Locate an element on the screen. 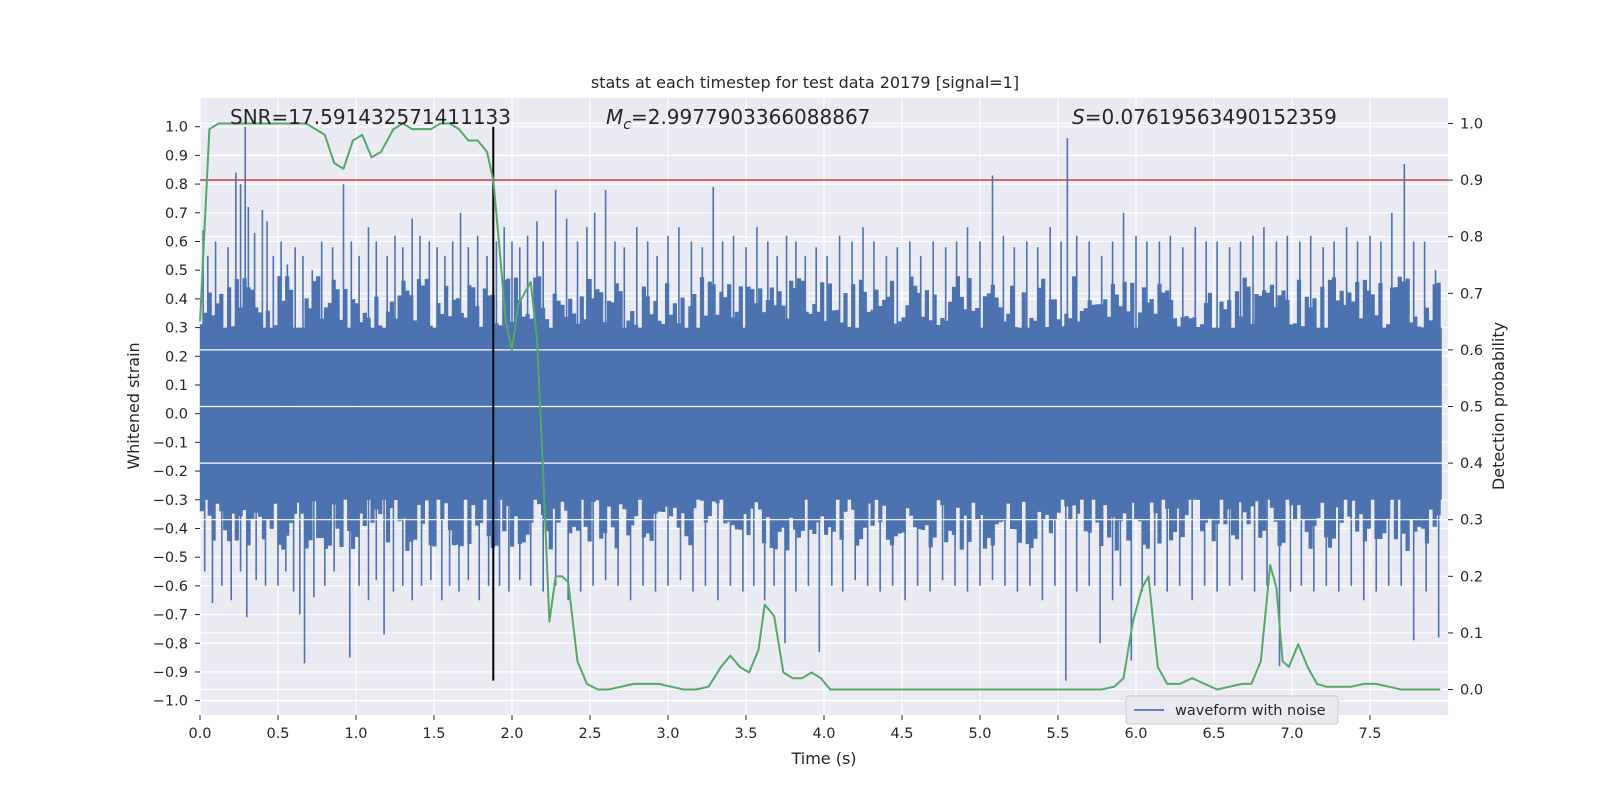  x-tick-label: 3.5 is located at coordinates (745, 734).